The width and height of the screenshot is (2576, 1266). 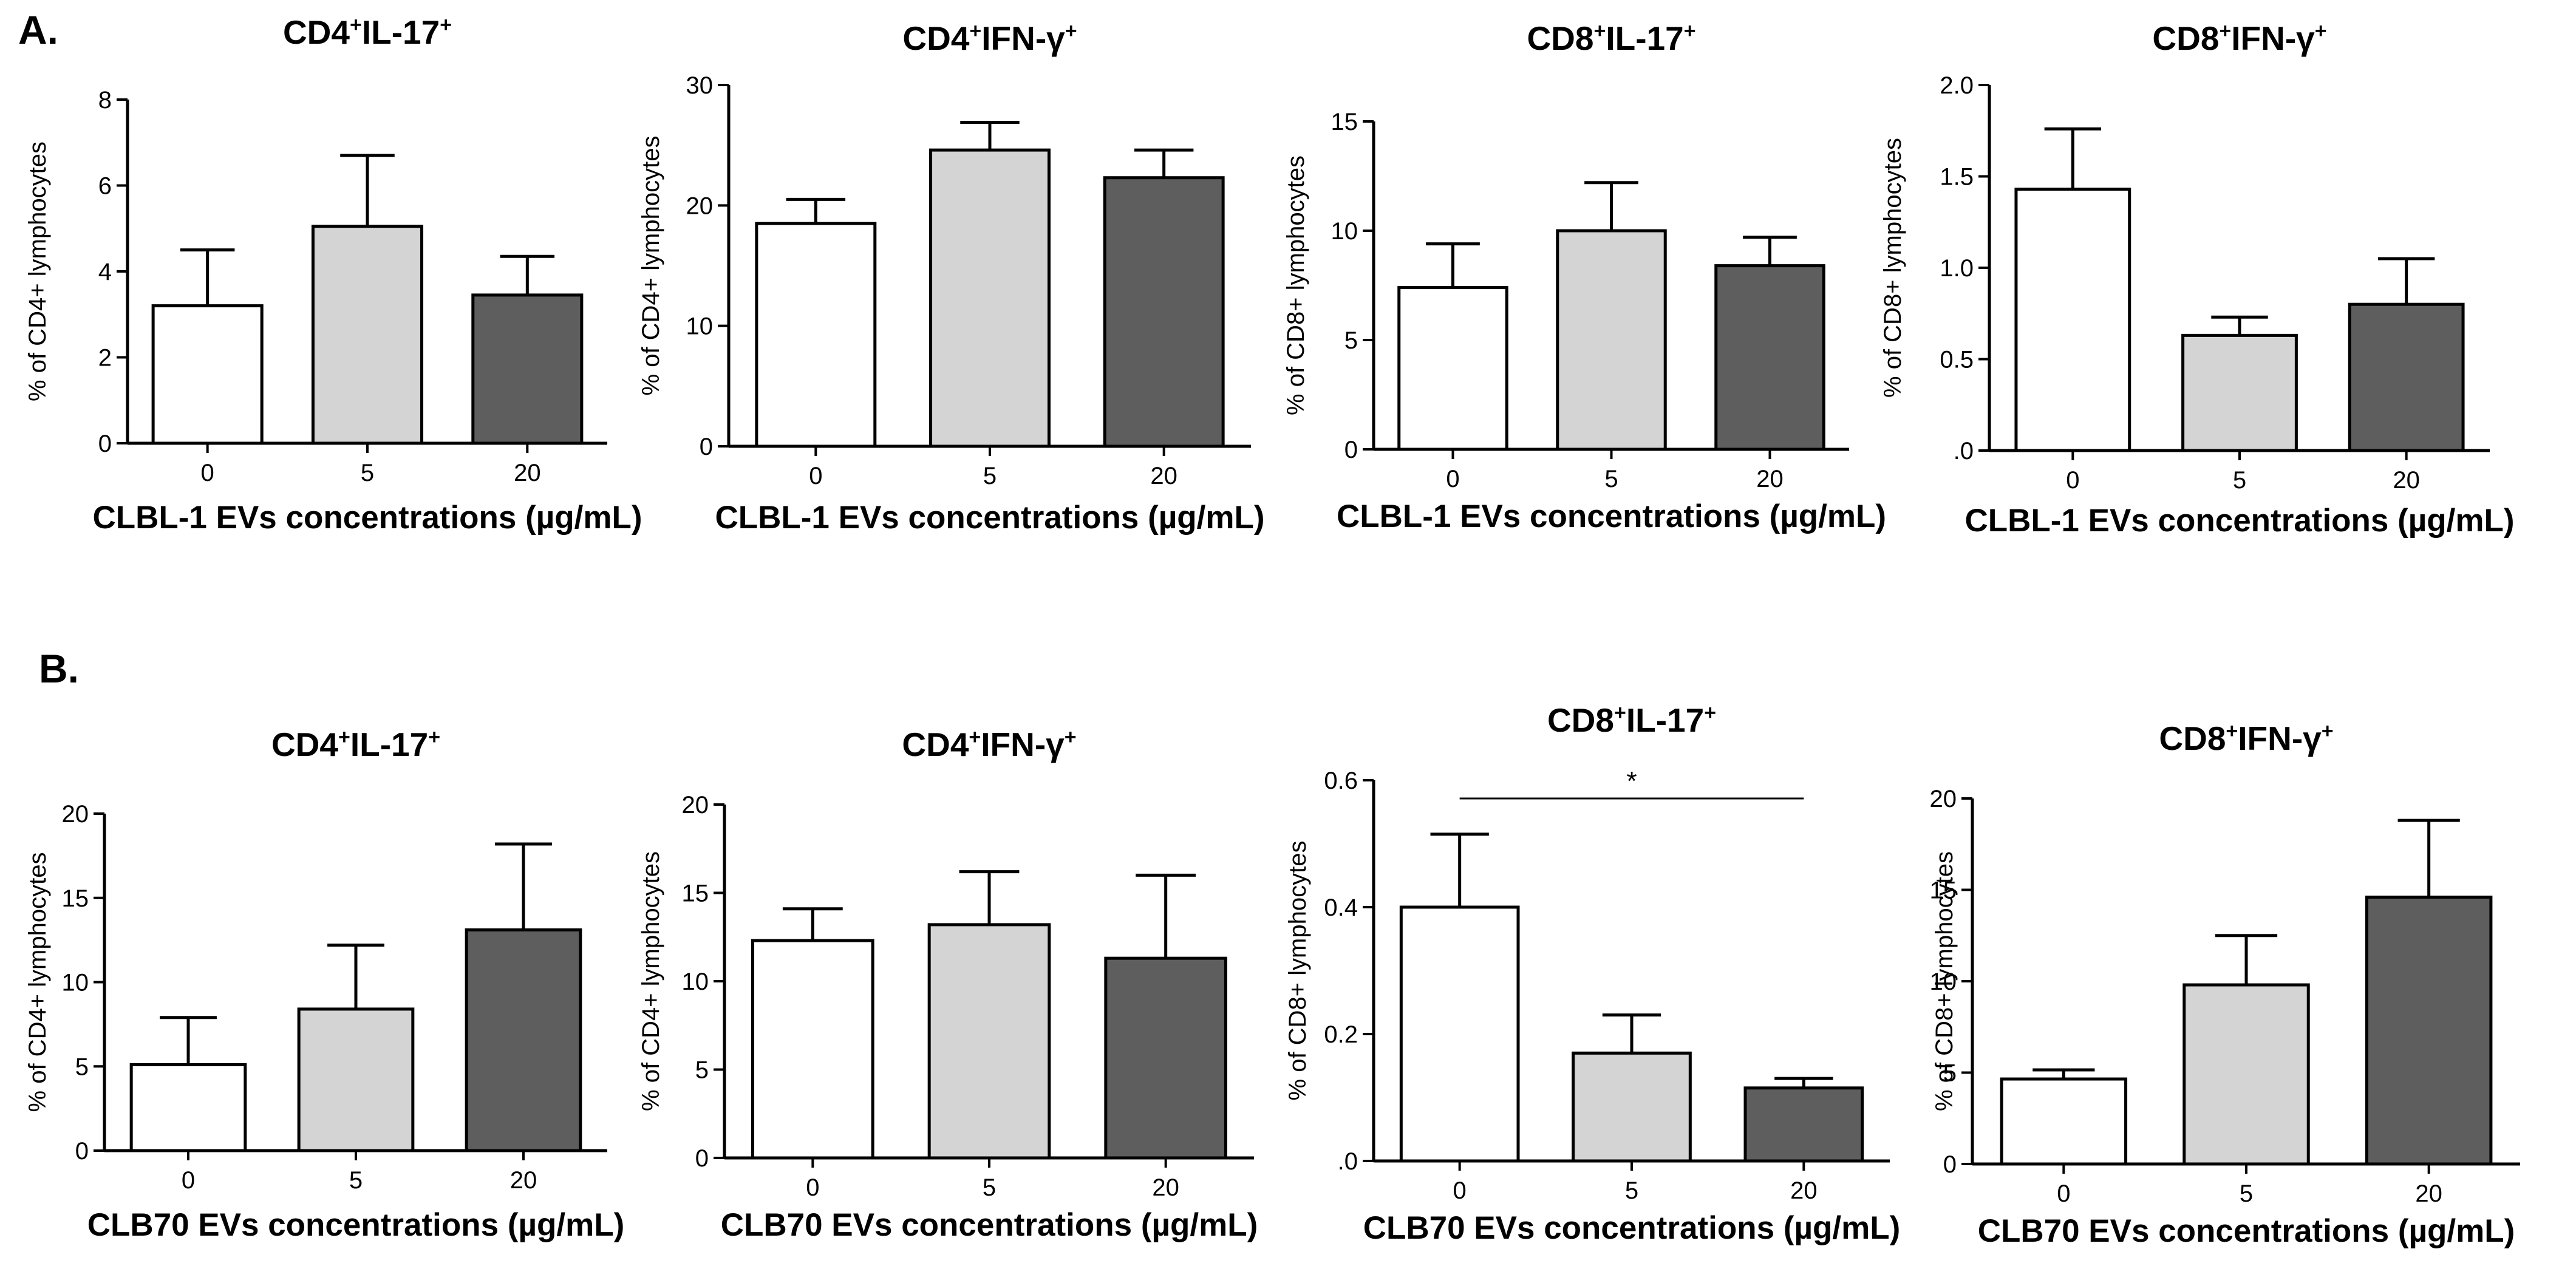 I want to click on chart-title: CD8+IL-17+, so click(x=1611, y=38).